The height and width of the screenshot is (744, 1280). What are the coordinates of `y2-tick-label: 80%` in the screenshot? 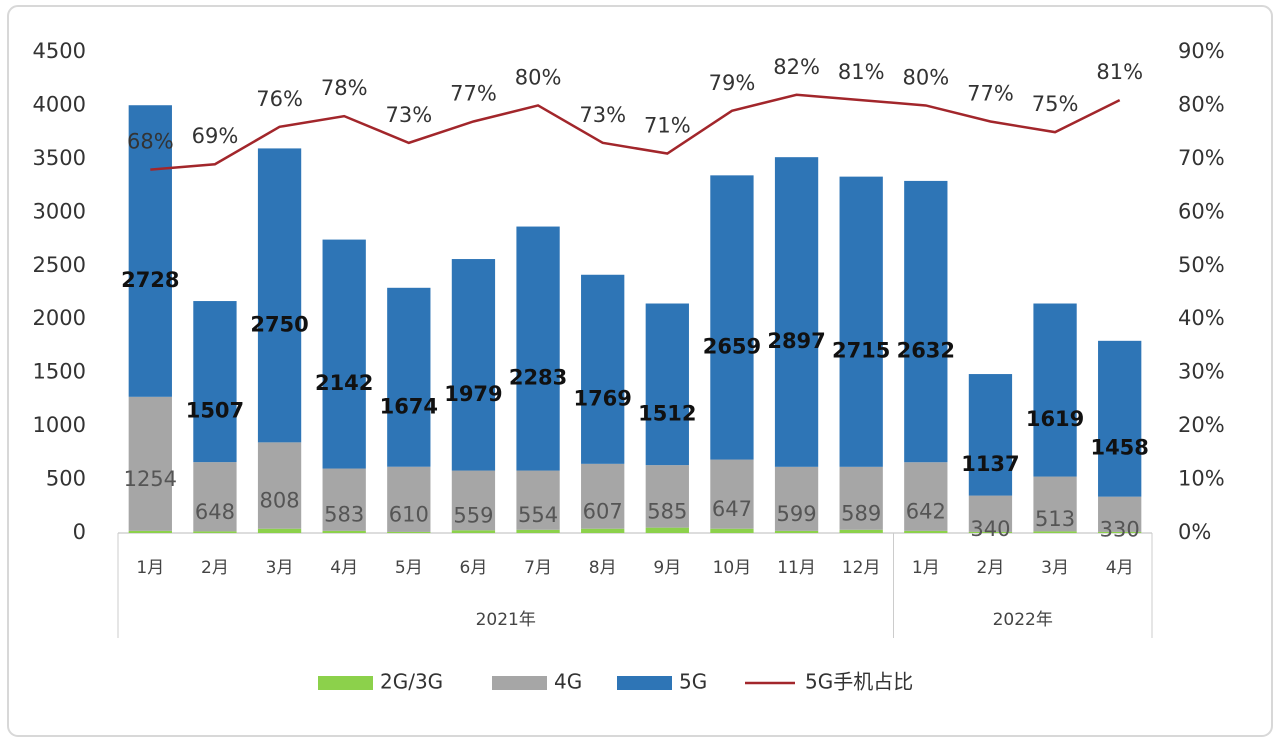 It's located at (1201, 104).